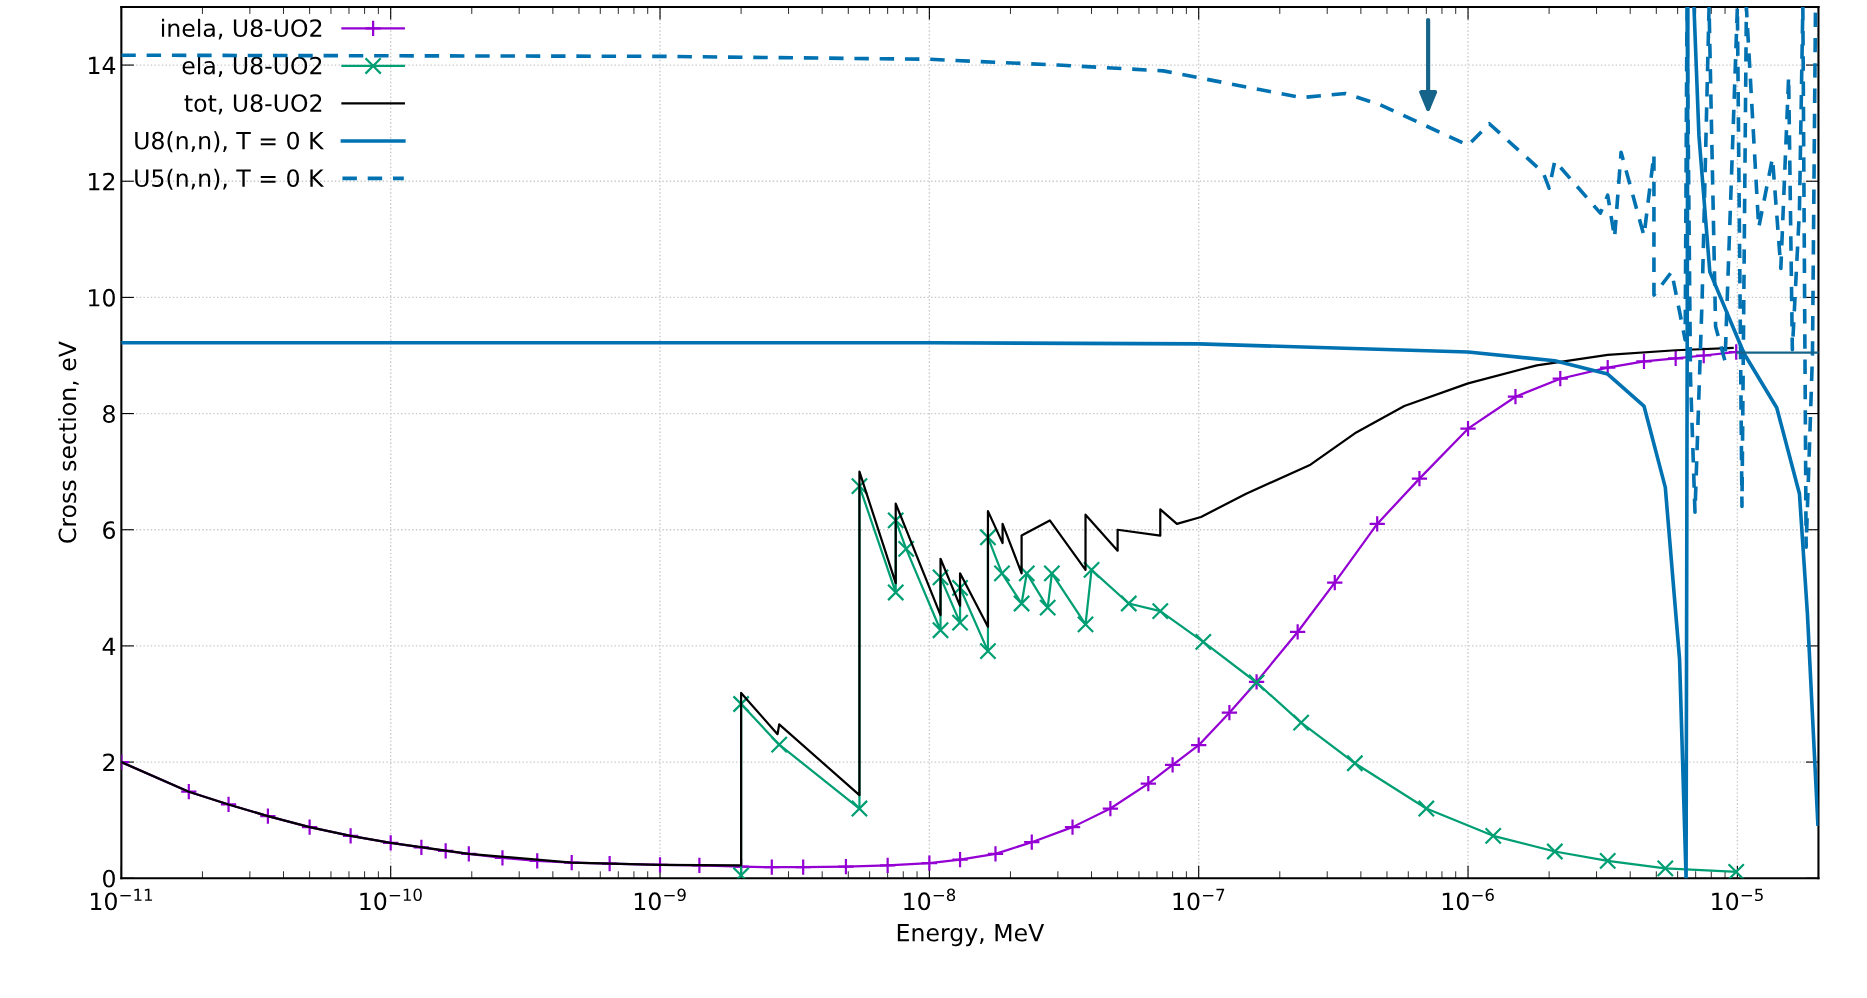 This screenshot has width=1867, height=998. I want to click on y-tick-label: 6, so click(109, 530).